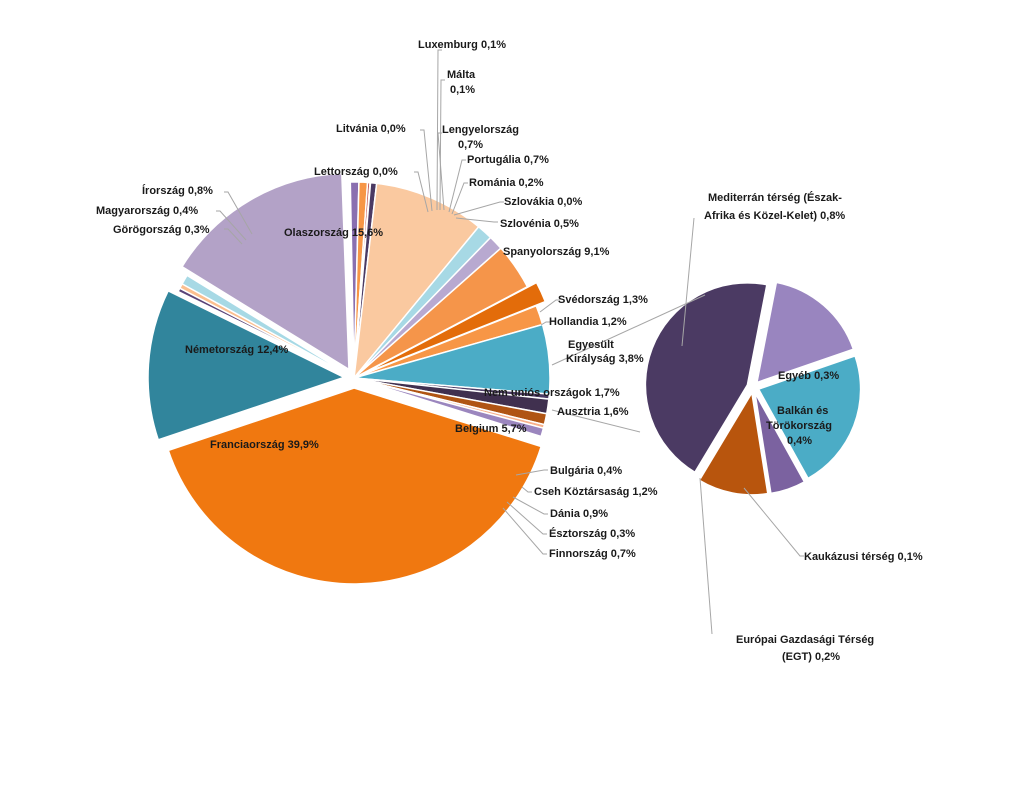 Image resolution: width=1023 pixels, height=789 pixels. I want to click on label-malta-line1: Málta, so click(461, 75).